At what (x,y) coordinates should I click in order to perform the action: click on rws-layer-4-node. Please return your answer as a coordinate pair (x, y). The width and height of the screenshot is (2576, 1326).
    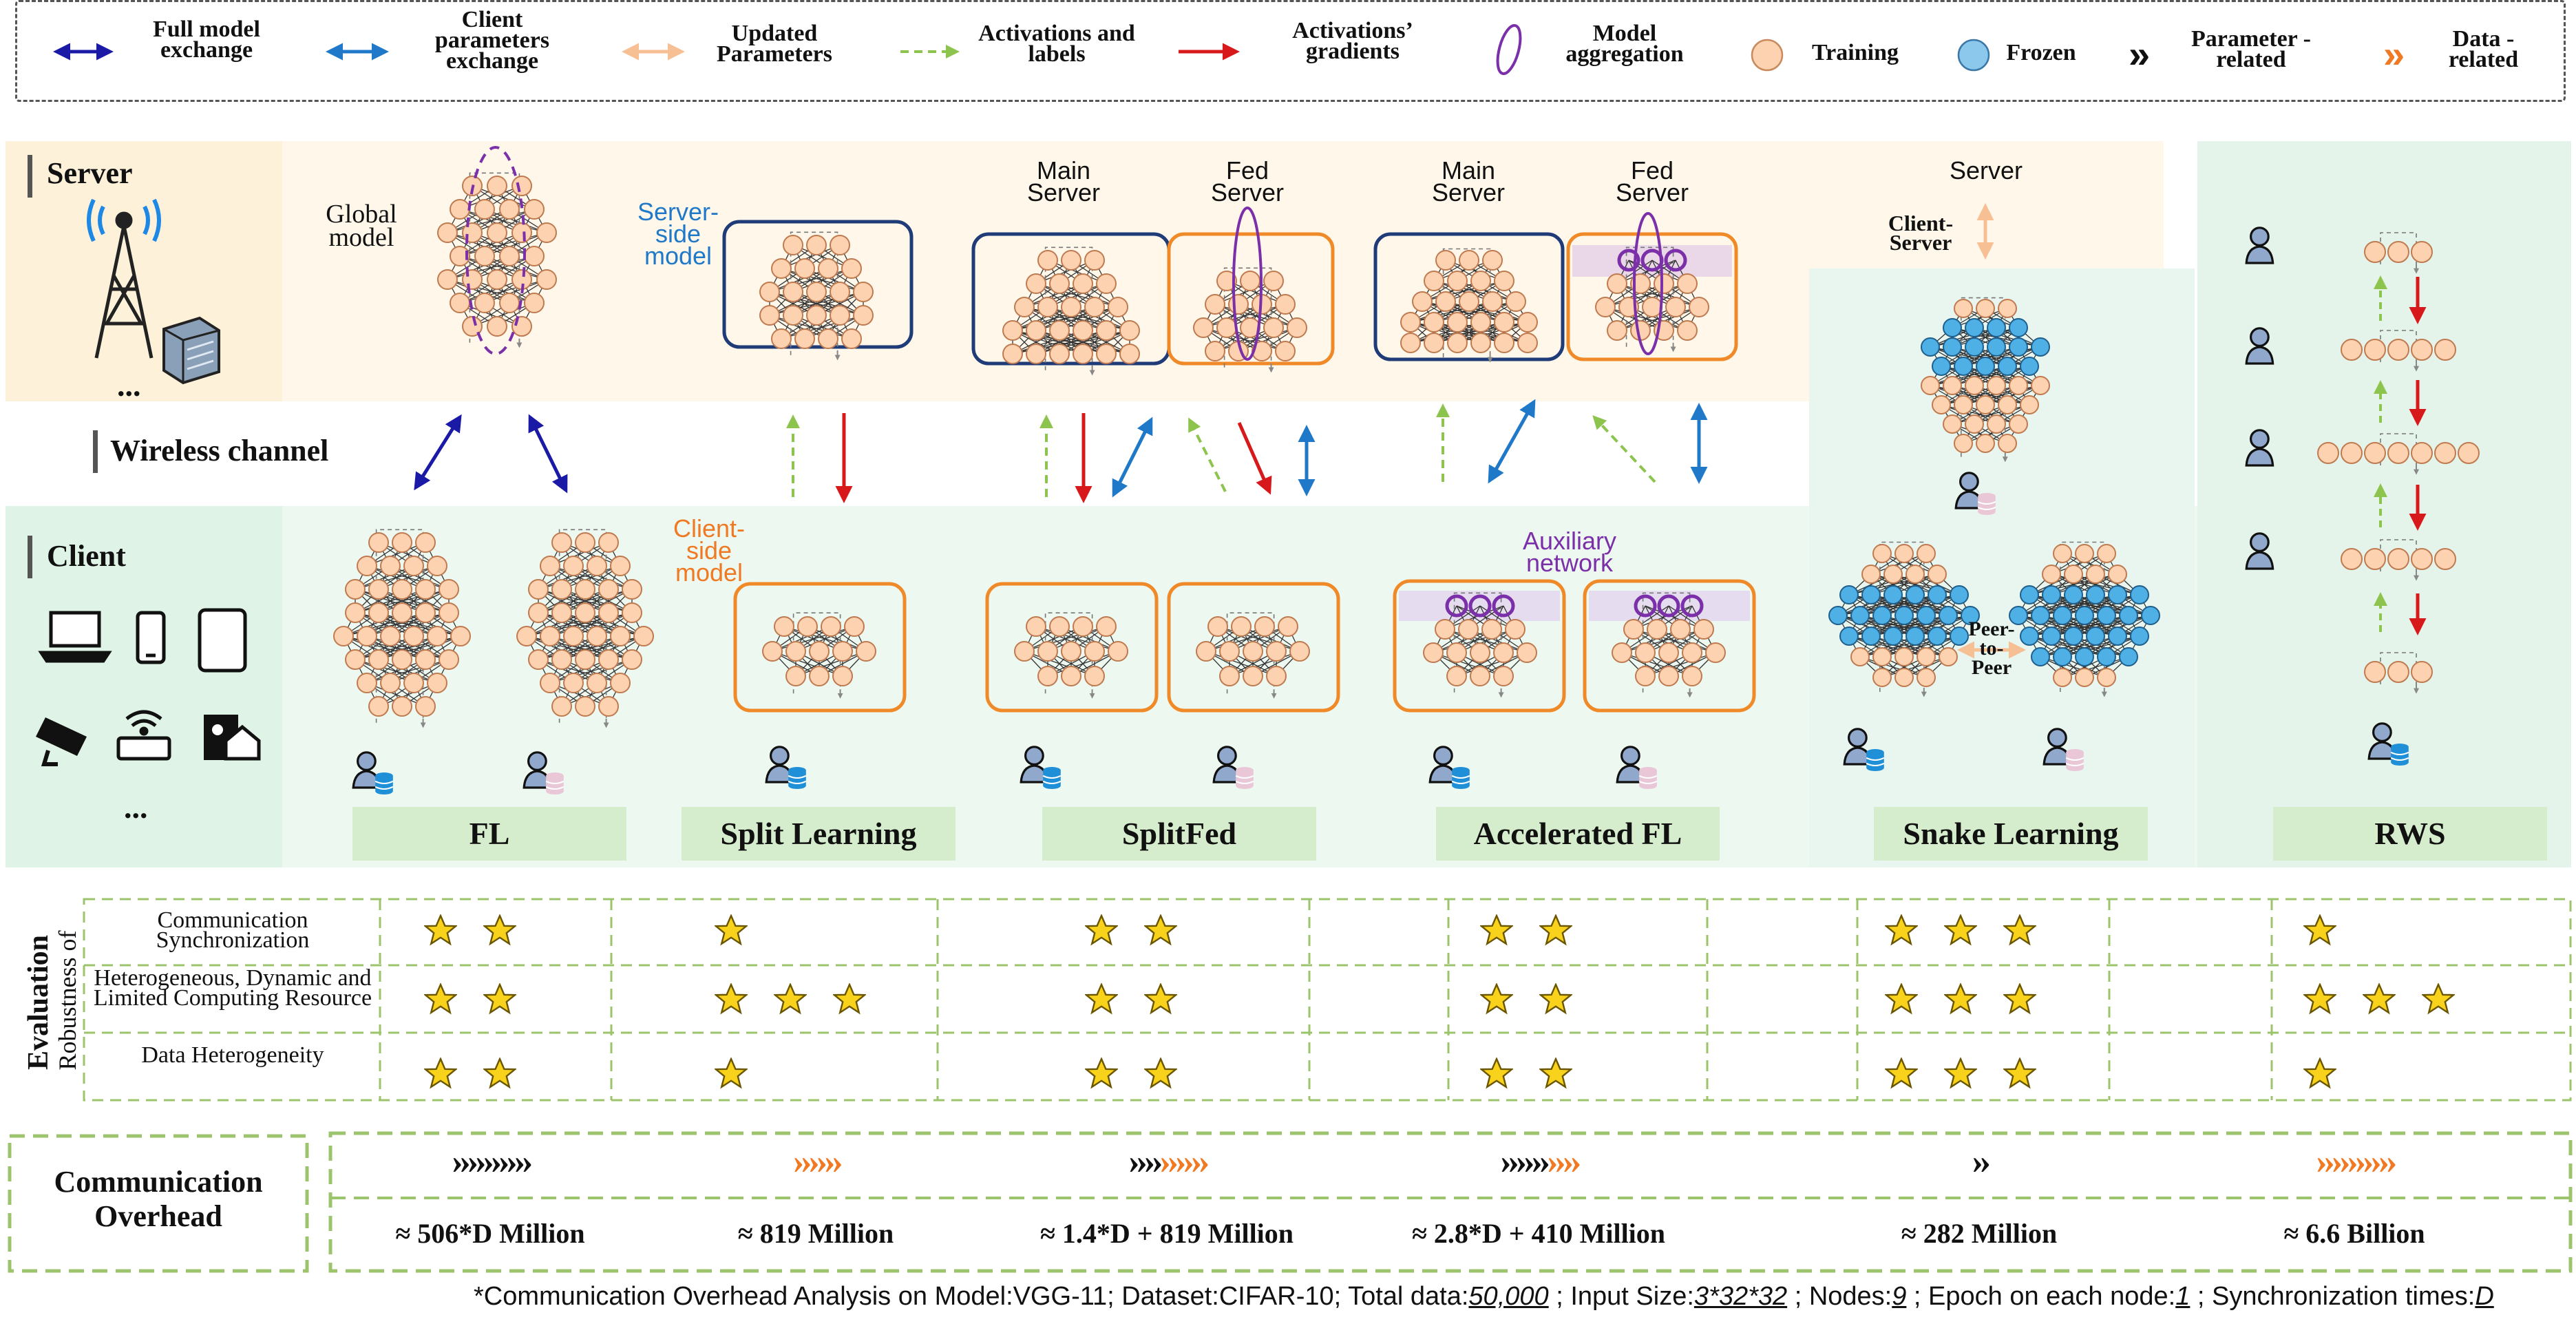
    Looking at the image, I should click on (2352, 559).